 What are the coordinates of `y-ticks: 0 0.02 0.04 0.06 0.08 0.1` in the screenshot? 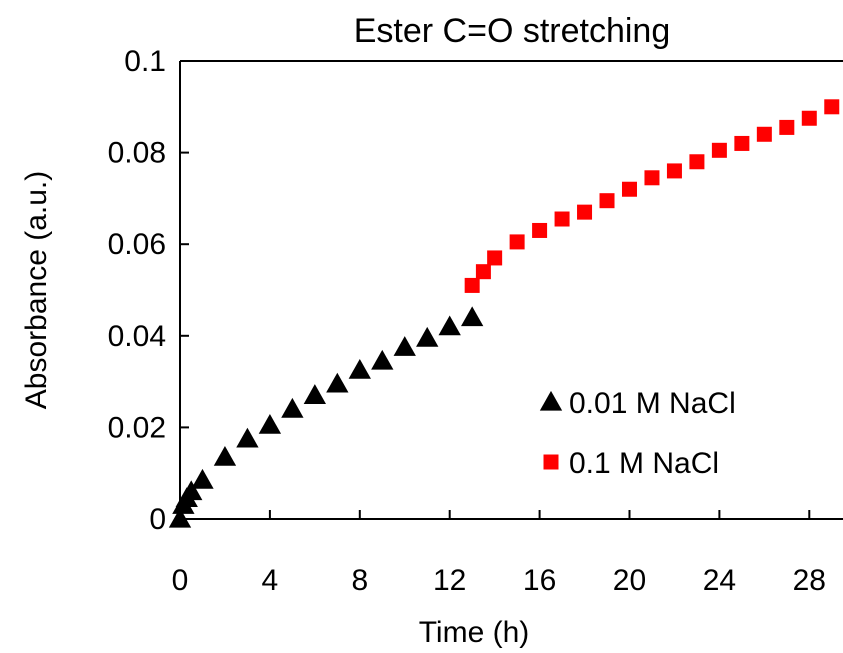 It's located at (148, 290).